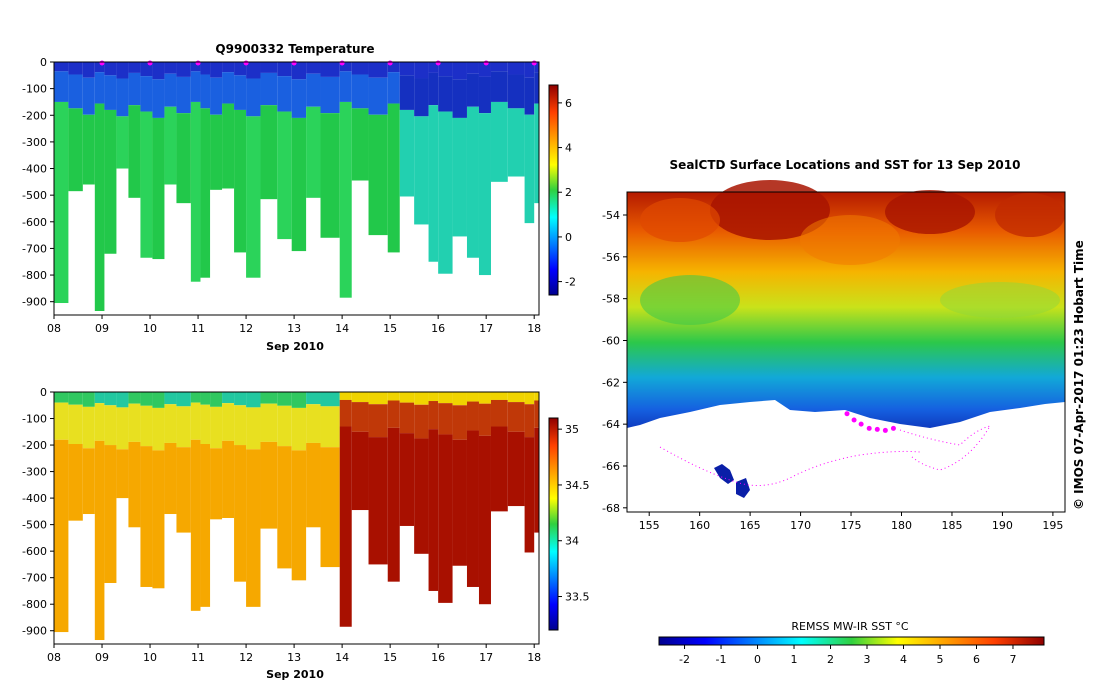 Image resolution: width=1099 pixels, height=700 pixels. What do you see at coordinates (534, 657) in the screenshot?
I see `x-tick-label: 18` at bounding box center [534, 657].